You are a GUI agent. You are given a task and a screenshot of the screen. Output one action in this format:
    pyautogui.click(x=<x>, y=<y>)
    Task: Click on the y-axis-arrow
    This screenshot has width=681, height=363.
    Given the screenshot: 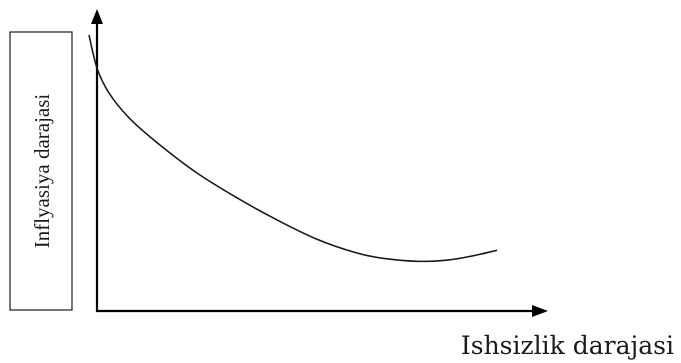 What is the action you would take?
    pyautogui.click(x=97, y=16)
    